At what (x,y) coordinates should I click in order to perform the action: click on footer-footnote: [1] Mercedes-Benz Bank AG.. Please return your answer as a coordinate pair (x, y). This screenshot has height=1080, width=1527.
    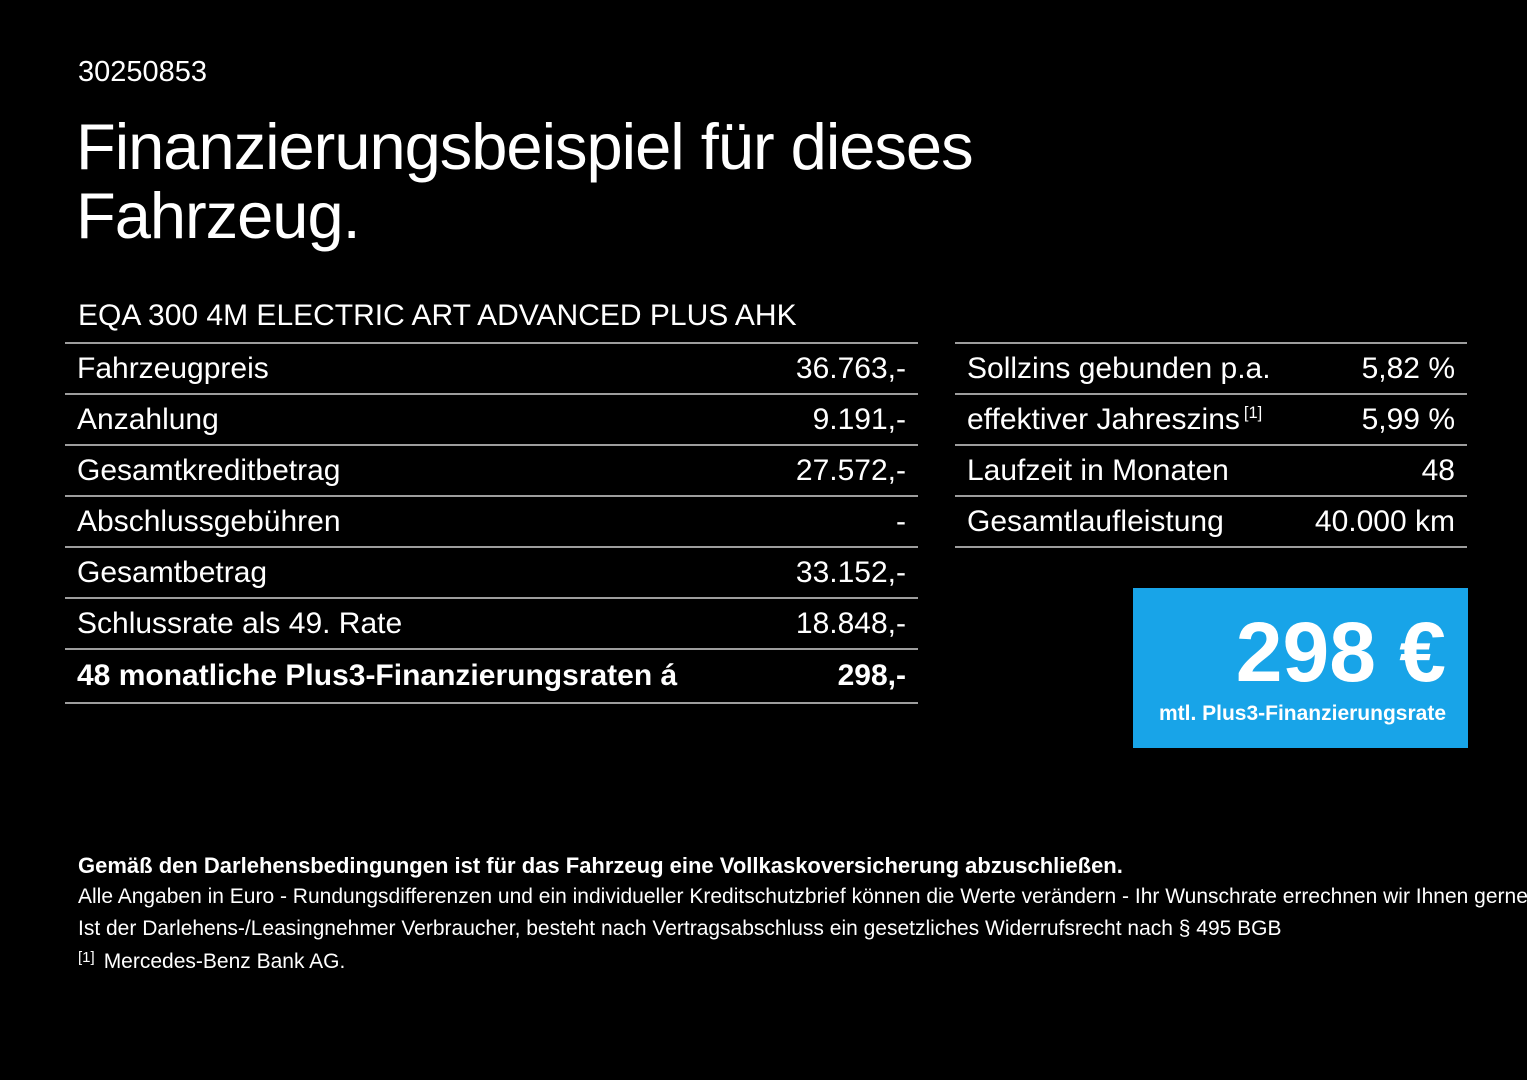
    Looking at the image, I should click on (211, 961).